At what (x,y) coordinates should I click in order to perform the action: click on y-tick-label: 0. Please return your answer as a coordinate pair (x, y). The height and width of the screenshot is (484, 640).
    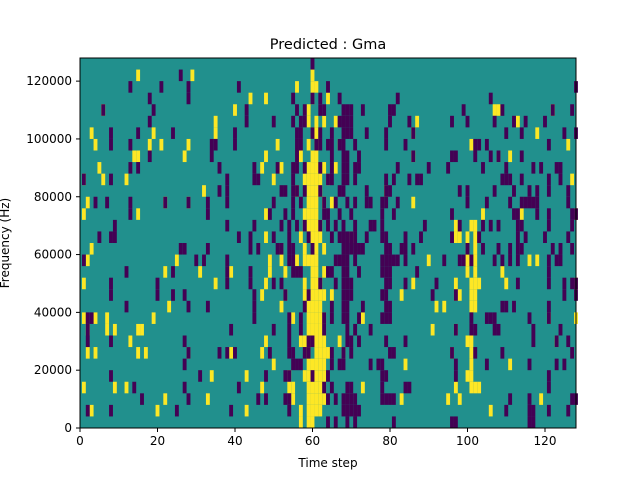
    Looking at the image, I should click on (68, 428).